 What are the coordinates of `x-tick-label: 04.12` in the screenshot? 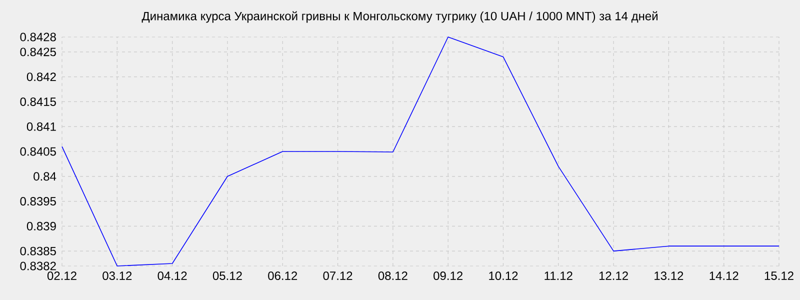 It's located at (172, 276).